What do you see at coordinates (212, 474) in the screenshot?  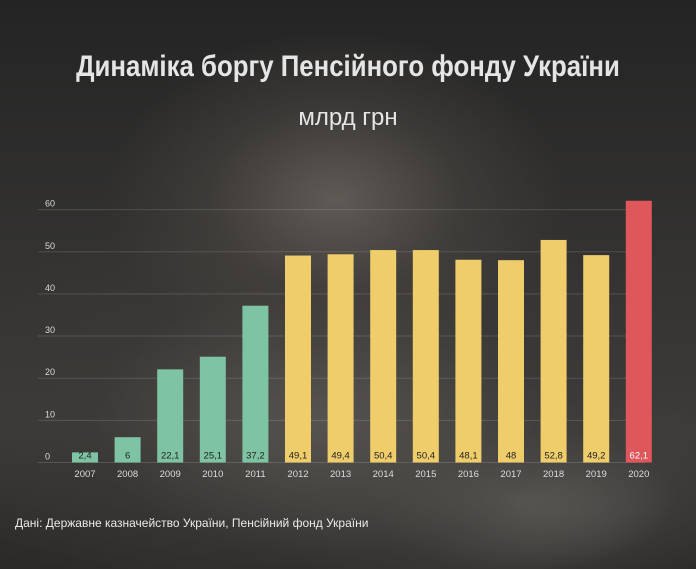 I see `x-tick-label: 2010` at bounding box center [212, 474].